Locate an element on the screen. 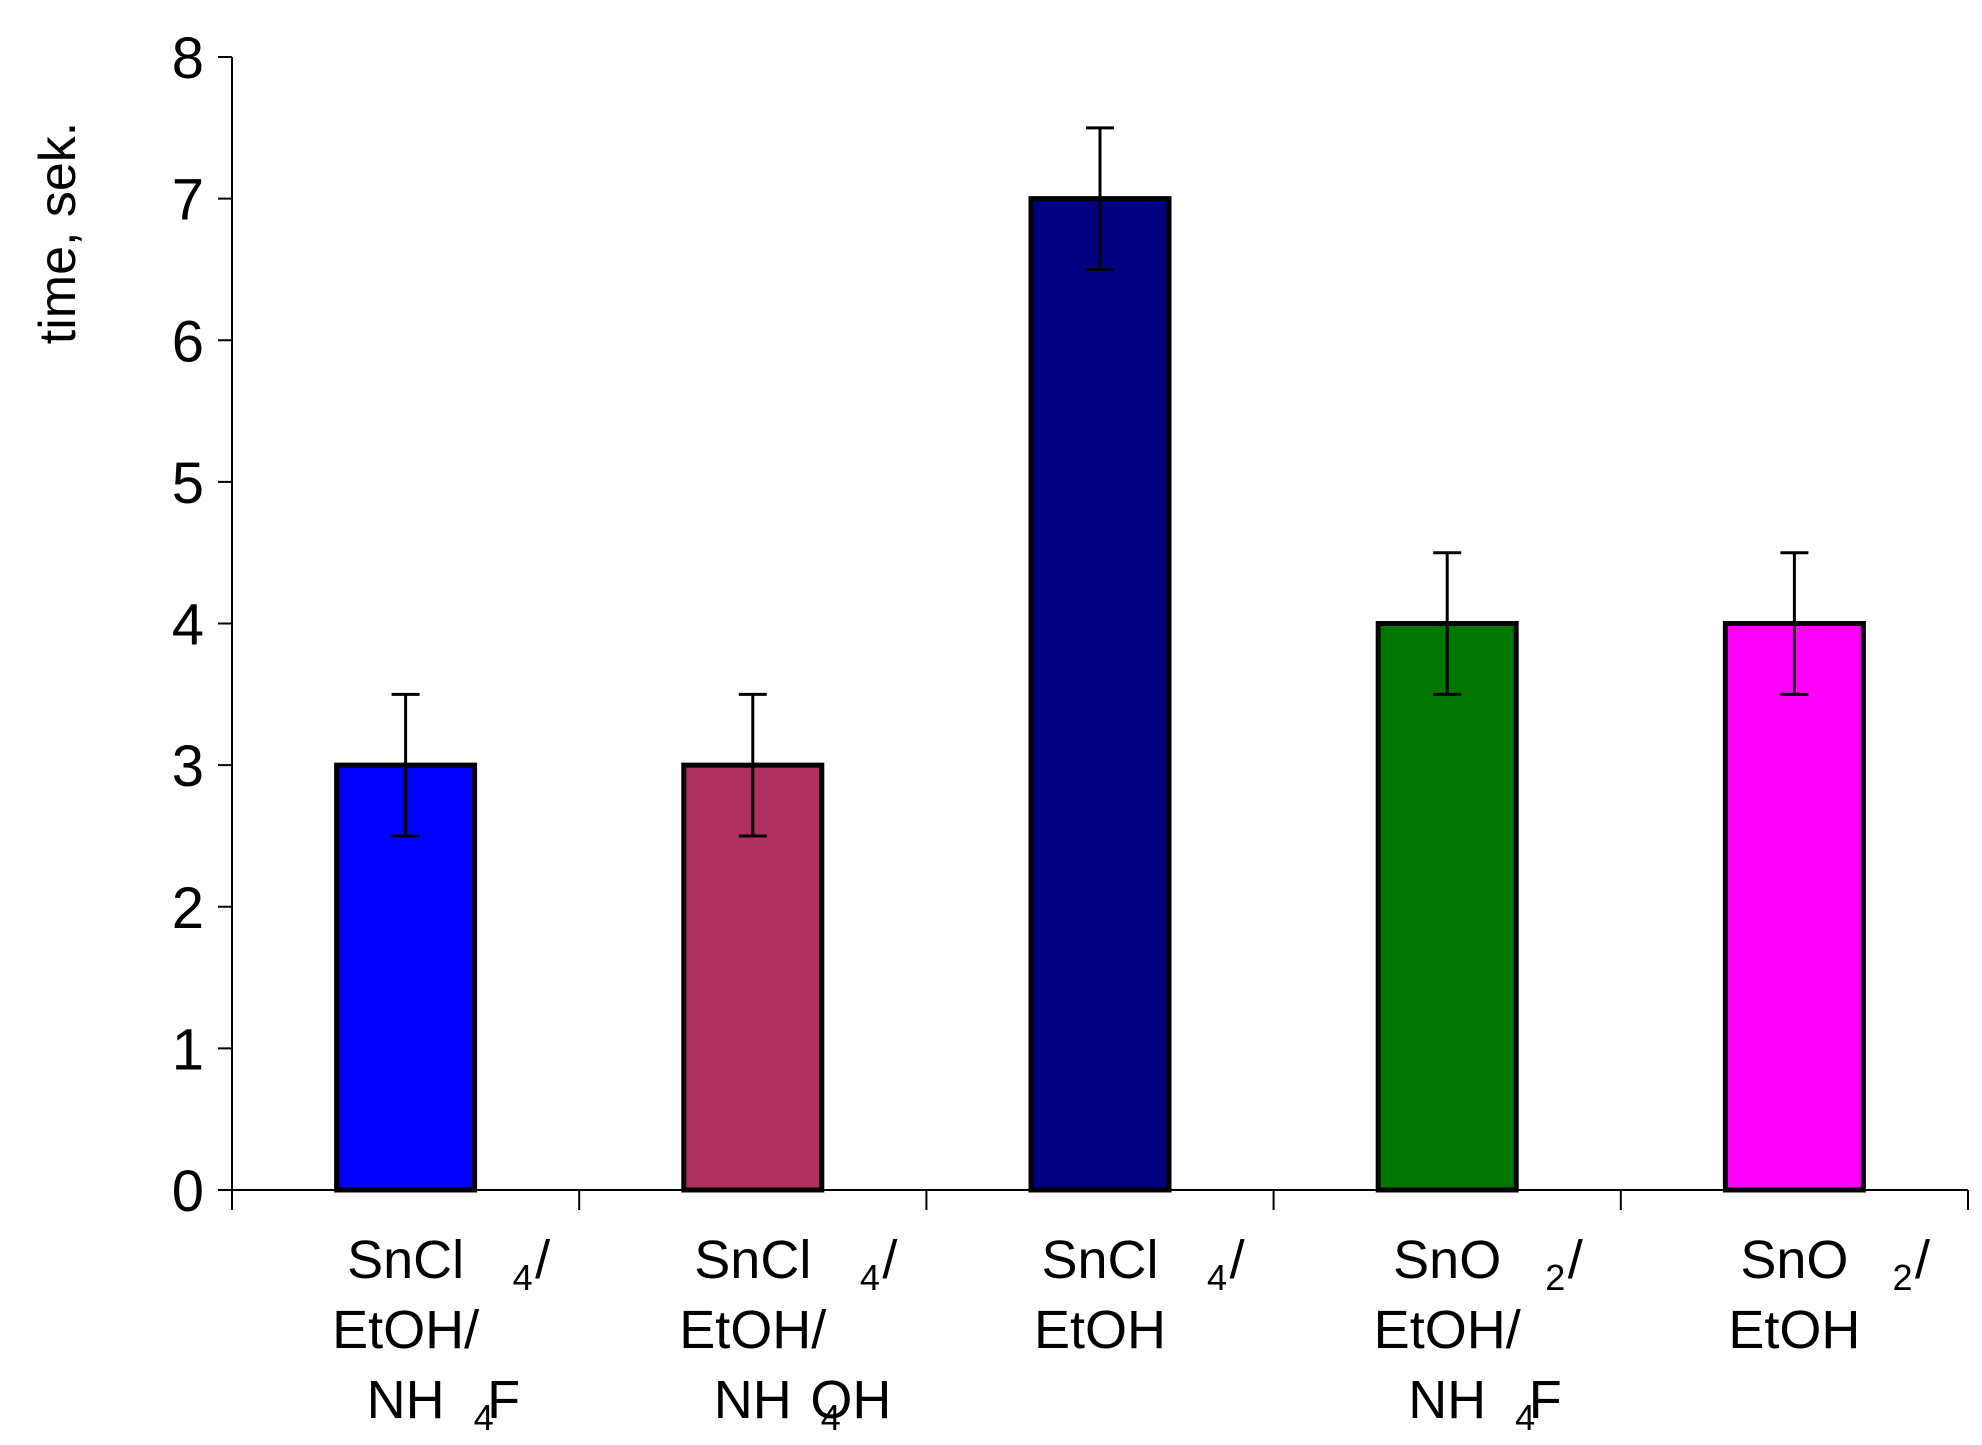  x-category-label: SnCl 4/EtOH/NH 4OH is located at coordinates (788, 1334).